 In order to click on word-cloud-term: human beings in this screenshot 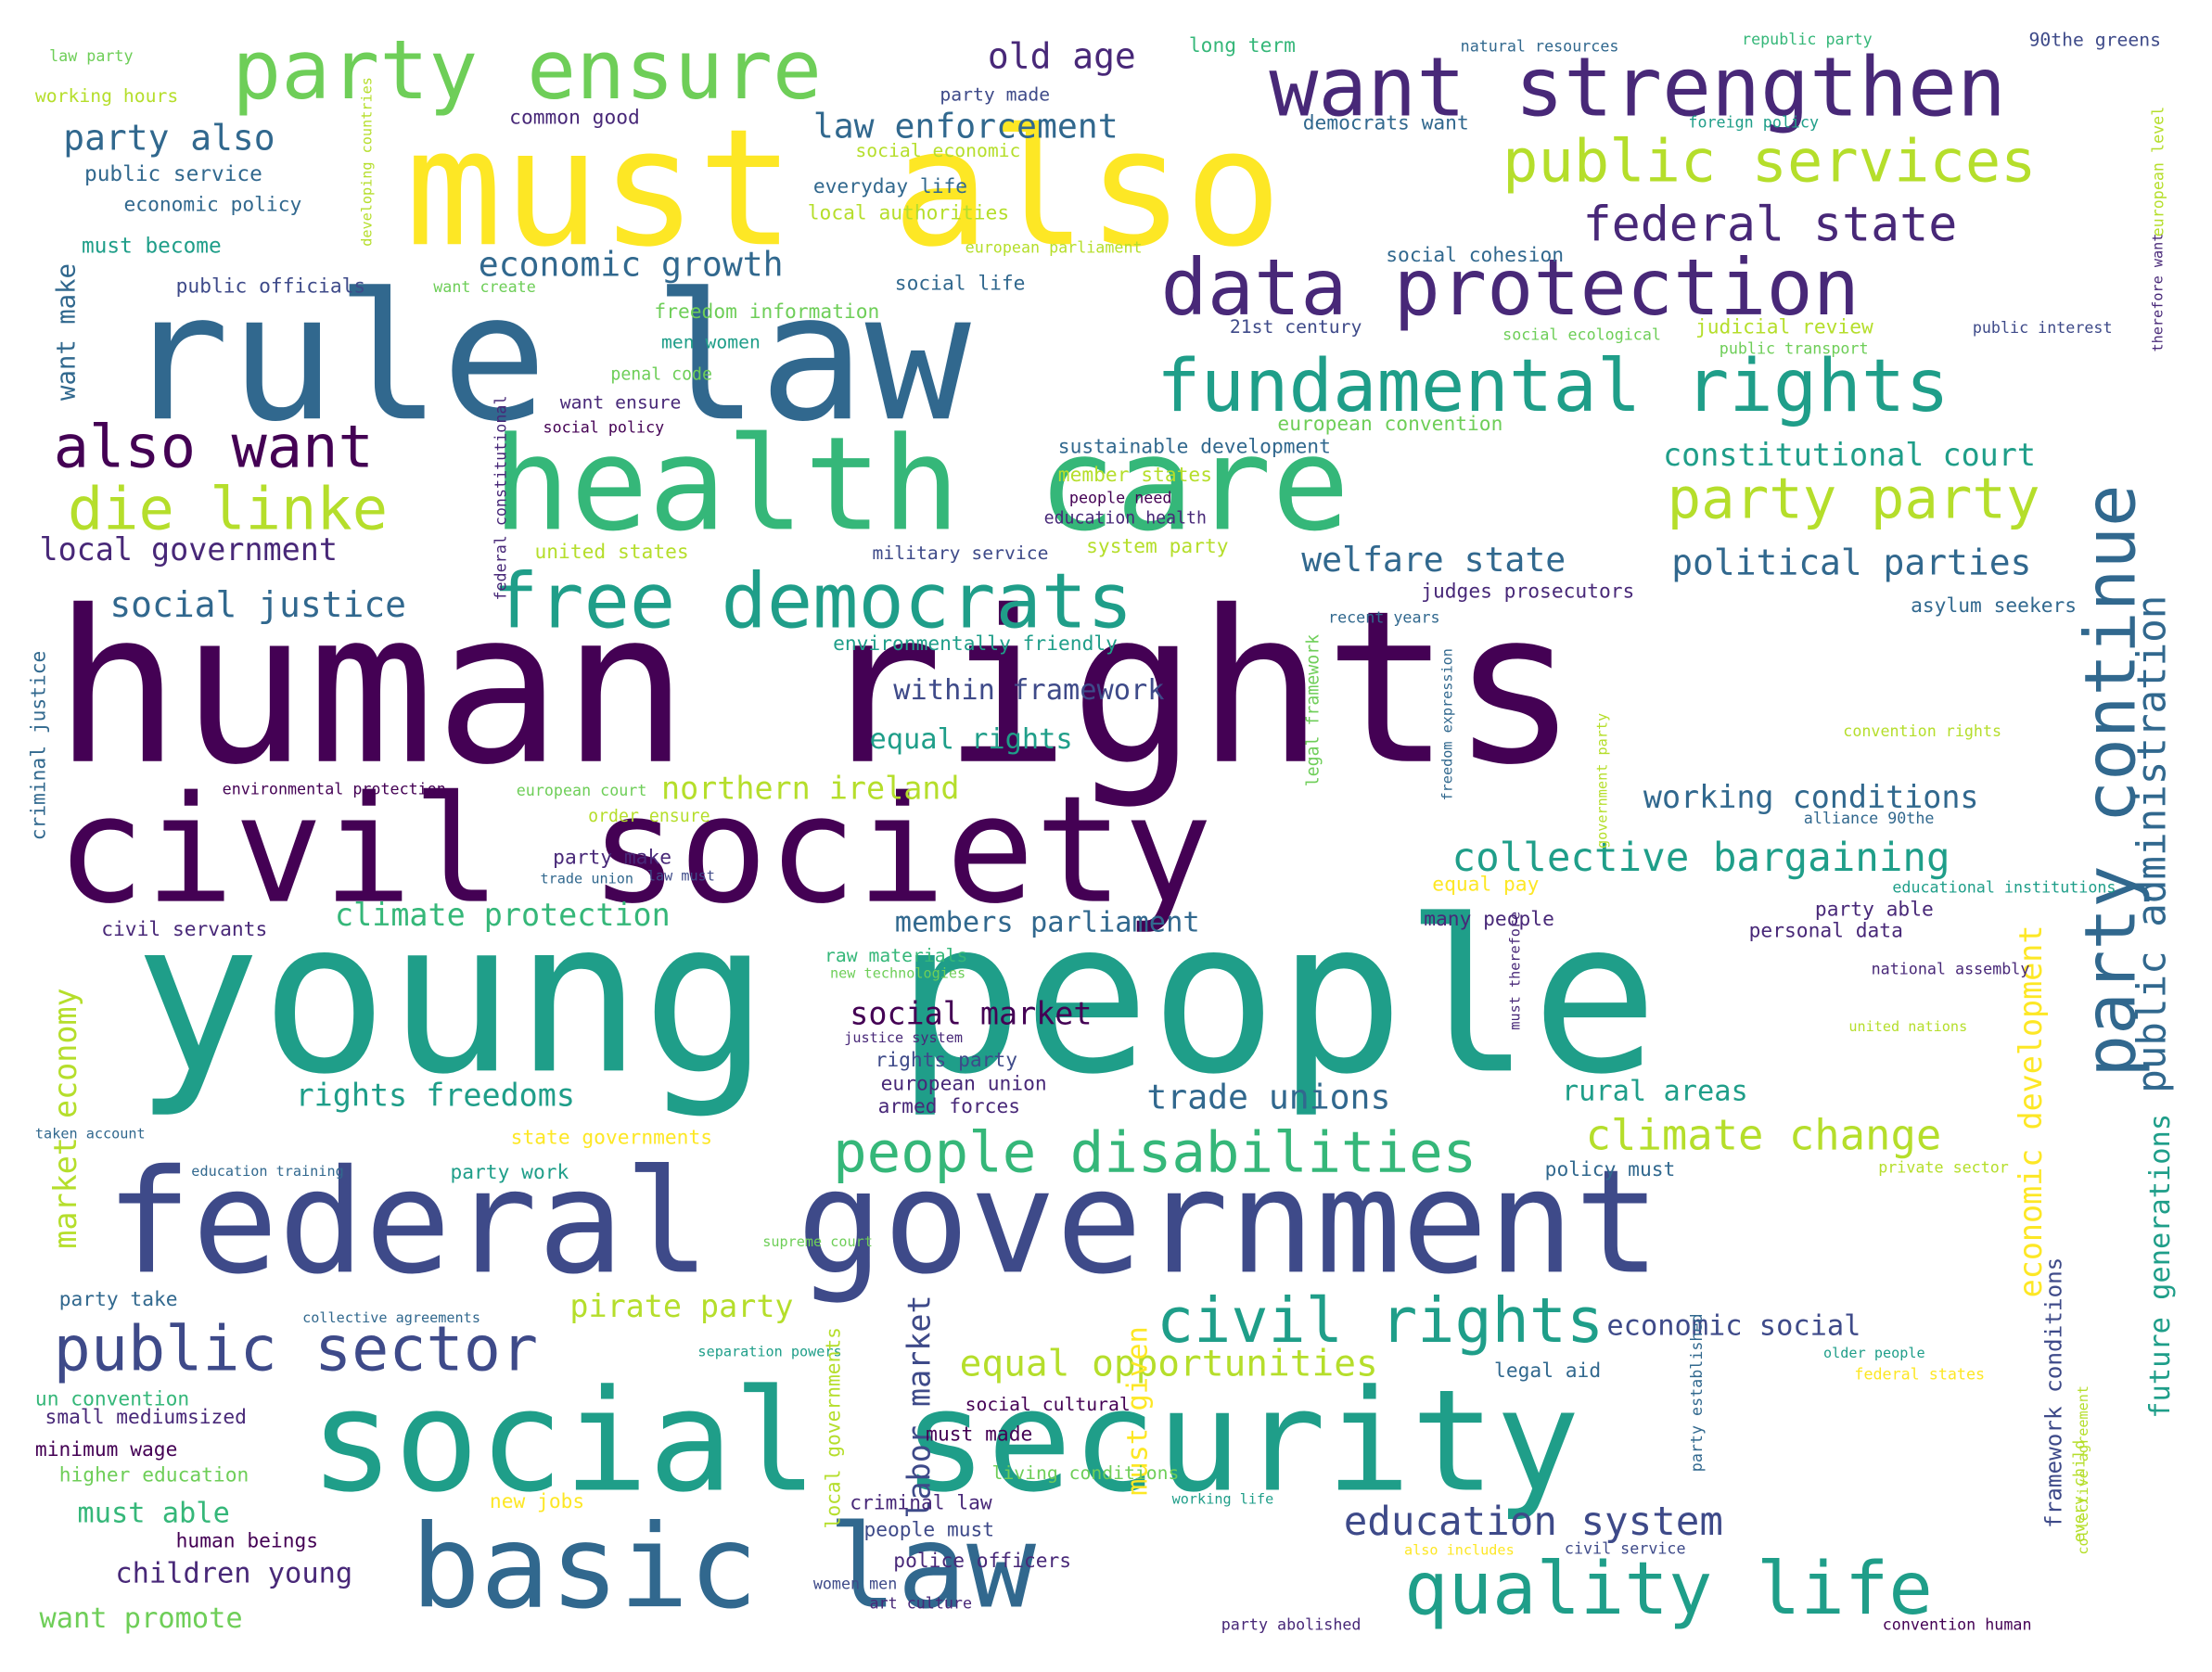, I will do `click(247, 1541)`.